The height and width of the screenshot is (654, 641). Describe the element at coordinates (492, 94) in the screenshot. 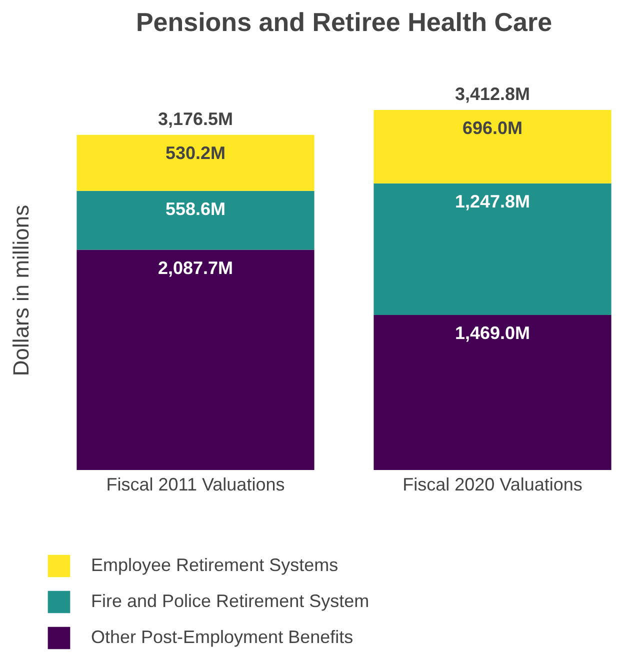

I see `total-label: 3,412.8M` at that location.